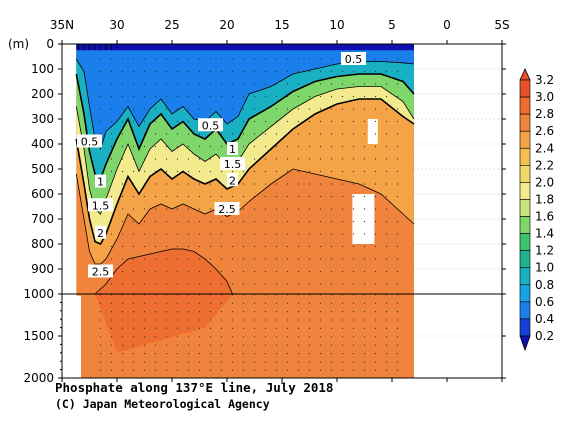 This screenshot has width=570, height=423. What do you see at coordinates (194, 387) in the screenshot?
I see `chart-title: Phosphate along 137°E line, July 2018` at bounding box center [194, 387].